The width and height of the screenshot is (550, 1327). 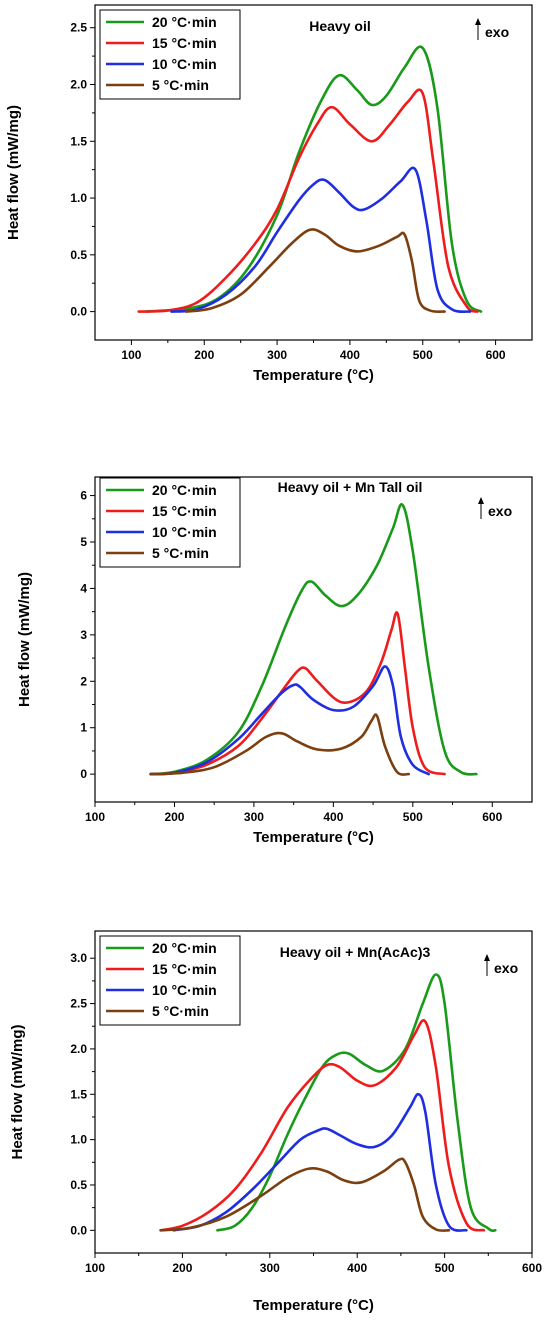 What do you see at coordinates (355, 952) in the screenshot?
I see `chart-title: Heavy oil + Mn(AcAc)3` at bounding box center [355, 952].